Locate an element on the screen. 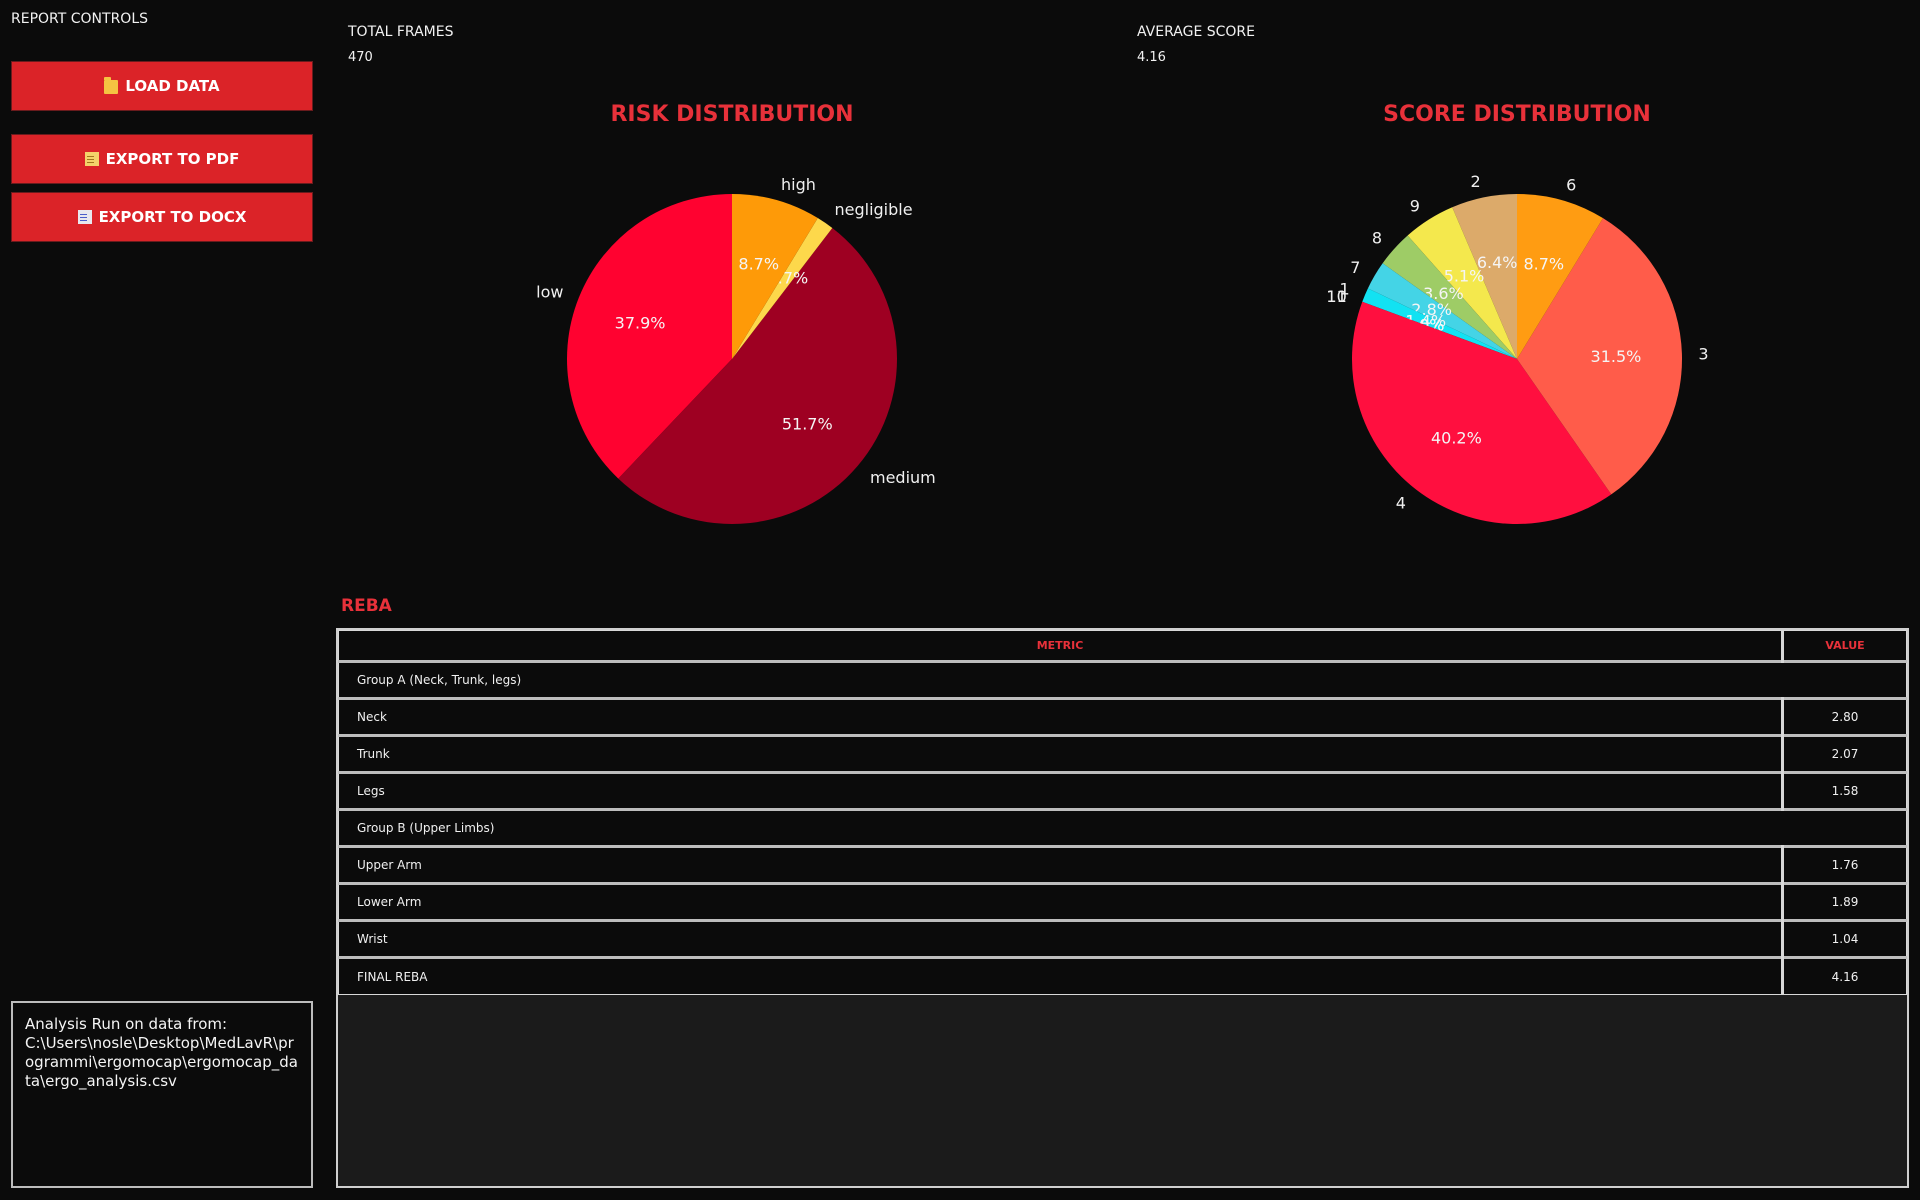 This screenshot has height=1200, width=1920. score-8-label: 8 is located at coordinates (1377, 238).